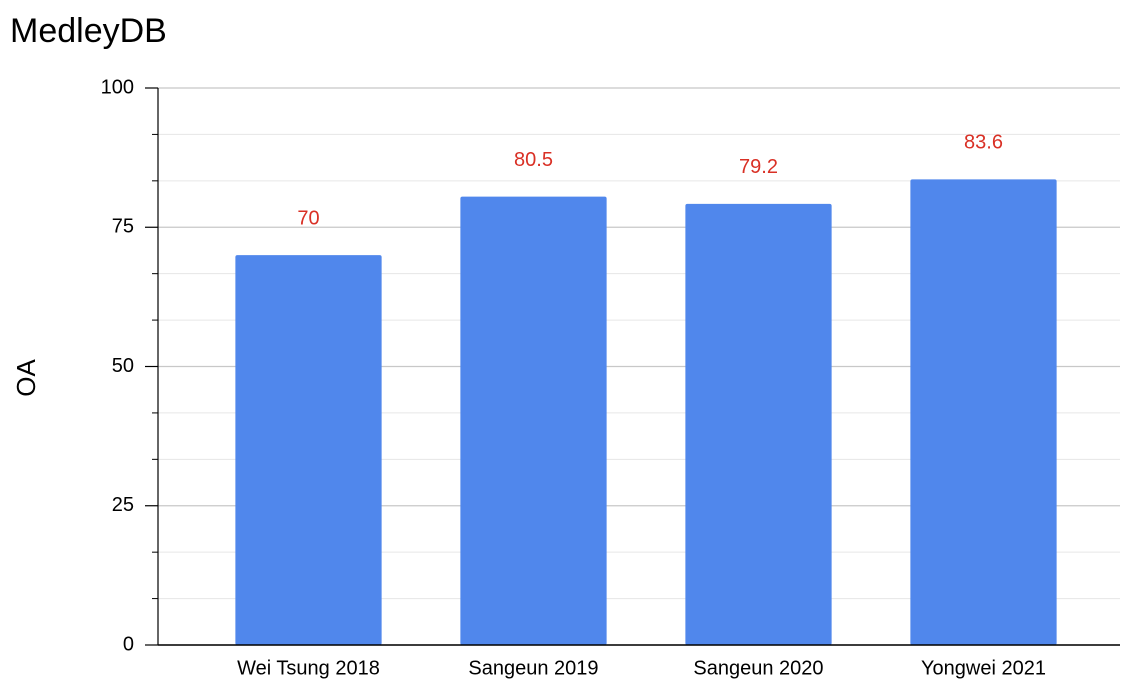 The image size is (1122, 698). What do you see at coordinates (123, 227) in the screenshot?
I see `y-tick-label: 75` at bounding box center [123, 227].